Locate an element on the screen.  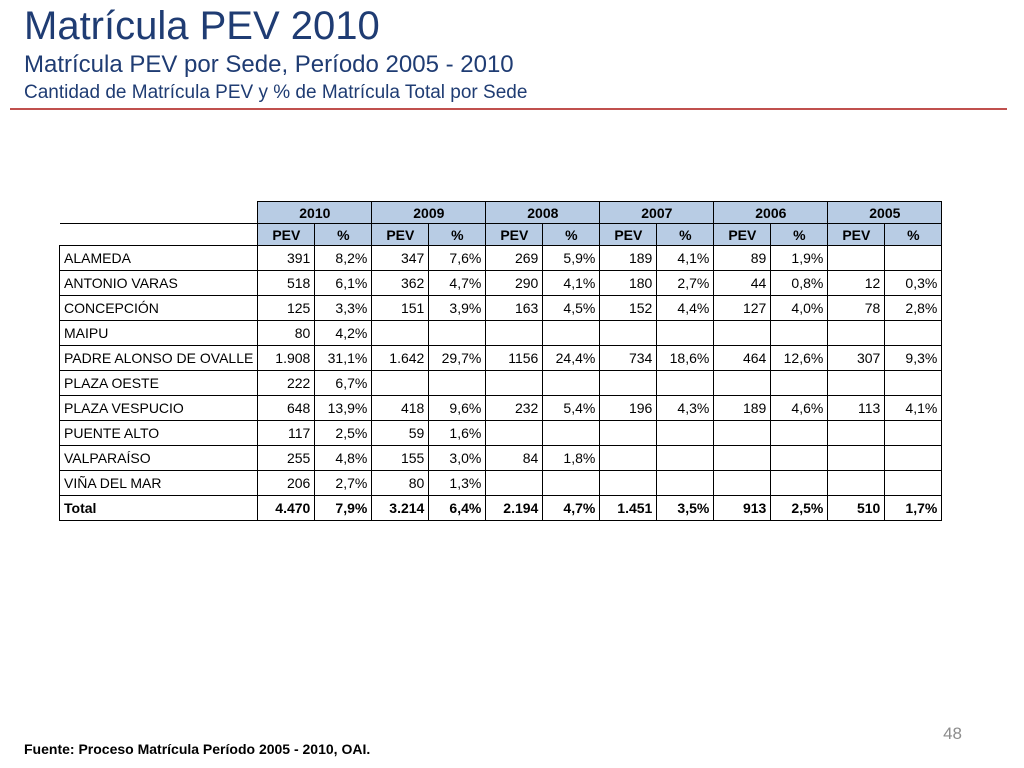
table-cell: 12 is located at coordinates (856, 283).